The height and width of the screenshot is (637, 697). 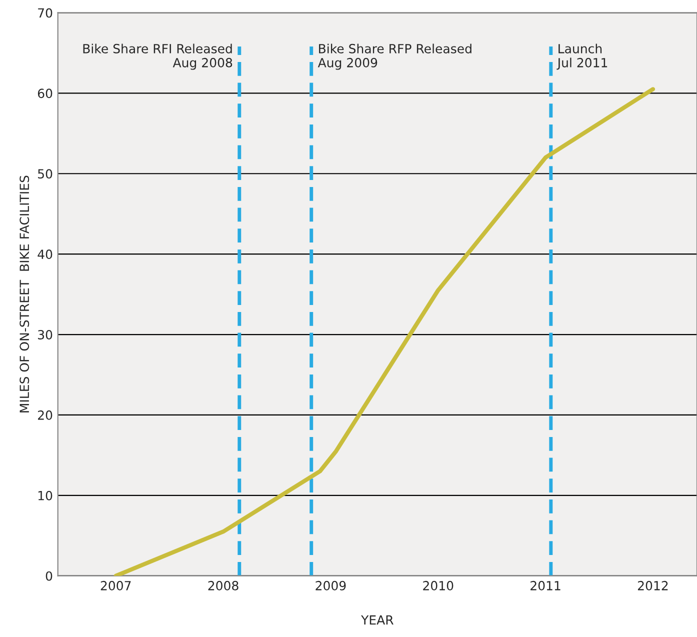 I want to click on y-axis-title: MILES OF ON-STREET BIKE FACILITIES, so click(x=25, y=294).